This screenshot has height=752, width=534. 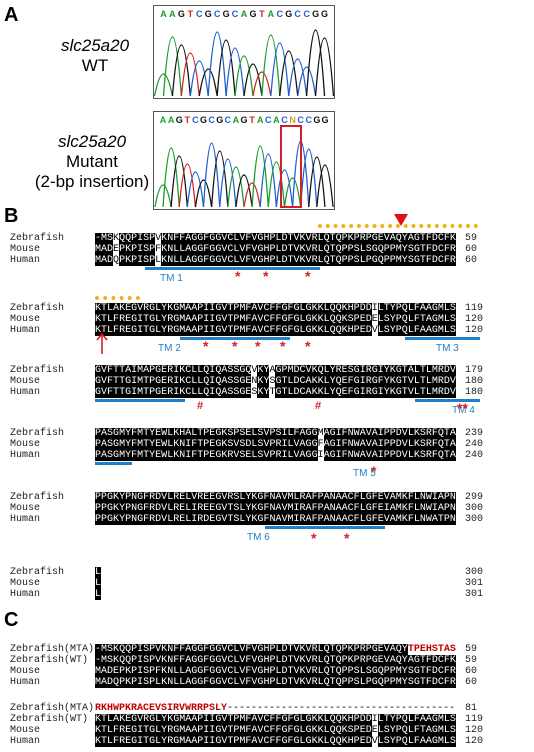 What do you see at coordinates (161, 708) in the screenshot?
I see `frameshift-residues: RKHWPKRACEVSIRVWRRPSLY` at bounding box center [161, 708].